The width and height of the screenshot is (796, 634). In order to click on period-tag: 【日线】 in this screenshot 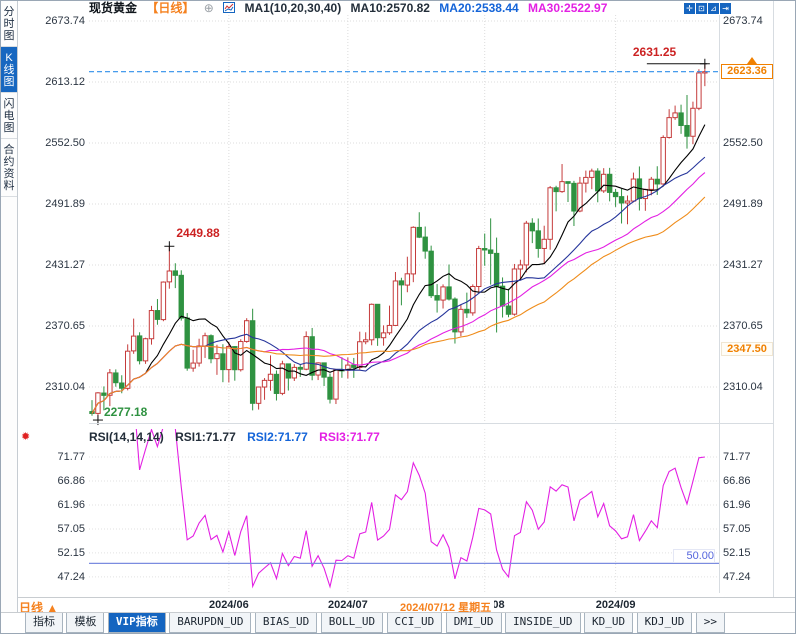, I will do `click(170, 8)`.